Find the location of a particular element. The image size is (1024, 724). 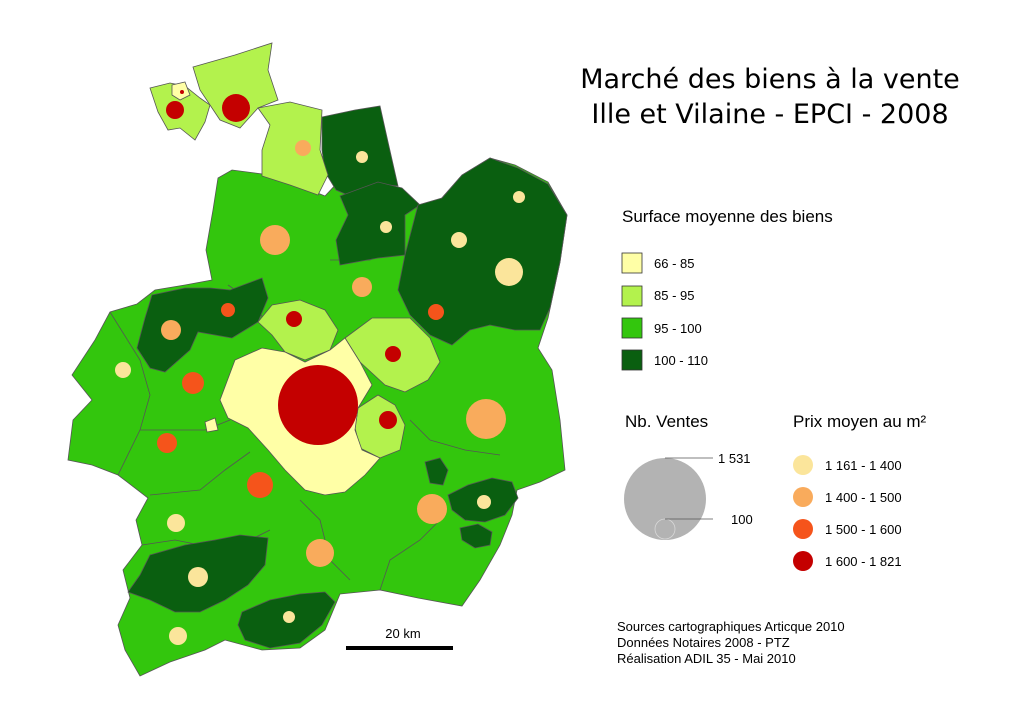

scale-bar-line is located at coordinates (399, 648).